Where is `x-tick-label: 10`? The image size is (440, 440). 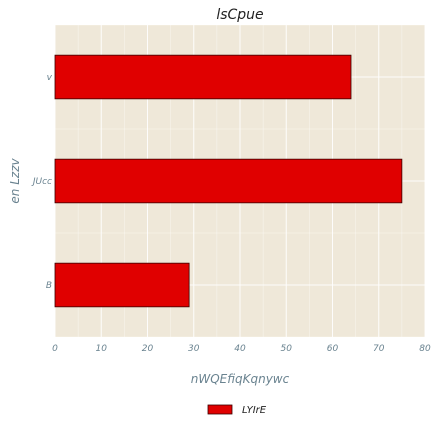
x-tick-label: 10 is located at coordinates (102, 349).